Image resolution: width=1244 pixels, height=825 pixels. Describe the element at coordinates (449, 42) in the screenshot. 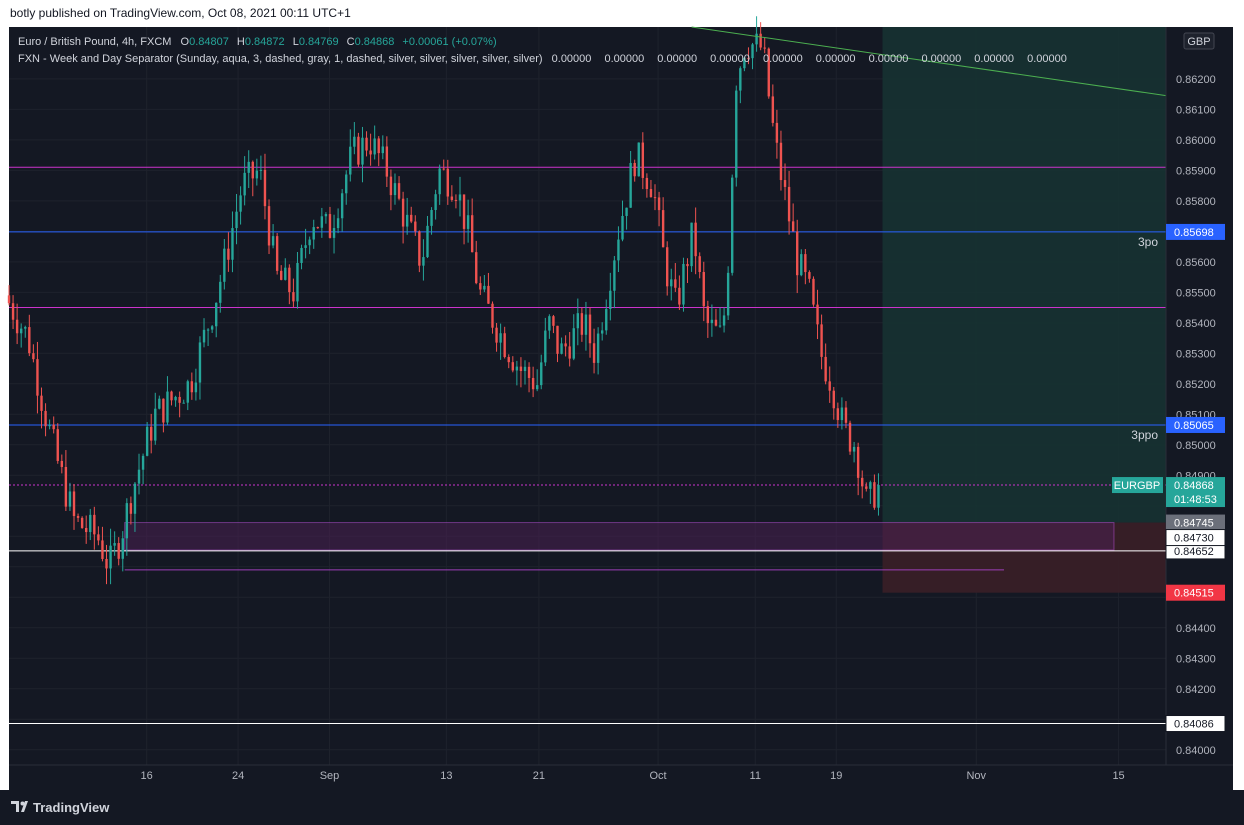

I see `legend-change: +0.00061 (+0.07%)` at that location.